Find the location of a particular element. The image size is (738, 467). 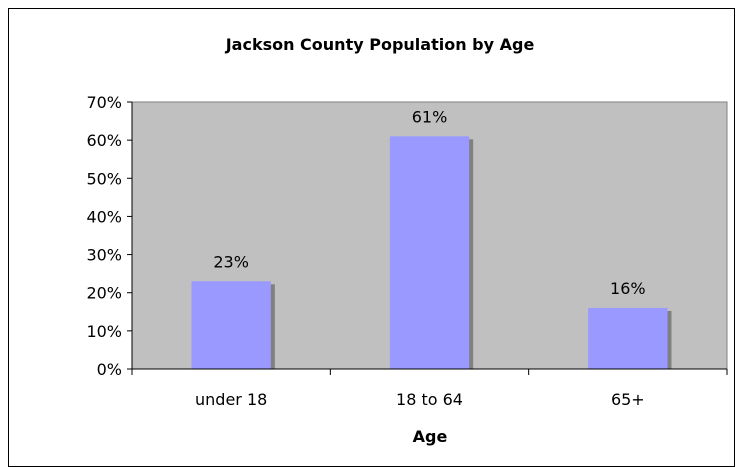

y-axis: 0% 10% 20% 30% 40% 50% 60% 70% is located at coordinates (109, 236).